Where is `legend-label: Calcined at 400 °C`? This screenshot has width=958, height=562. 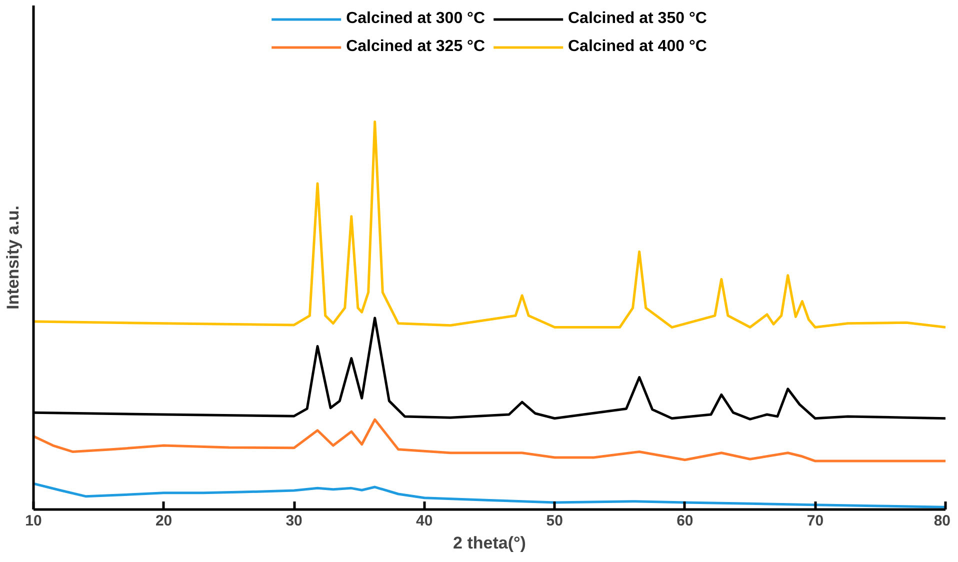 legend-label: Calcined at 400 °C is located at coordinates (637, 47).